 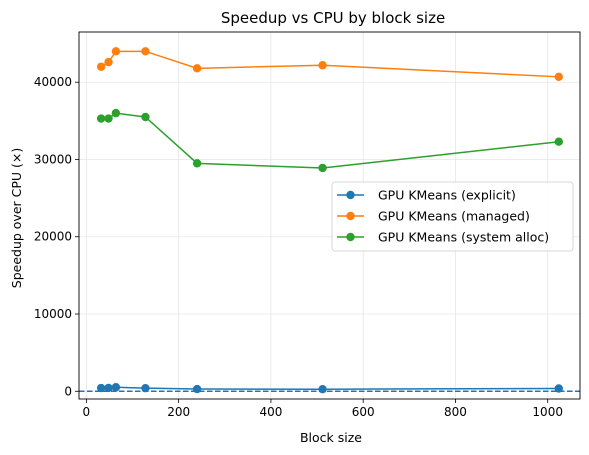 I want to click on x-tick-label: 800, so click(x=455, y=412).